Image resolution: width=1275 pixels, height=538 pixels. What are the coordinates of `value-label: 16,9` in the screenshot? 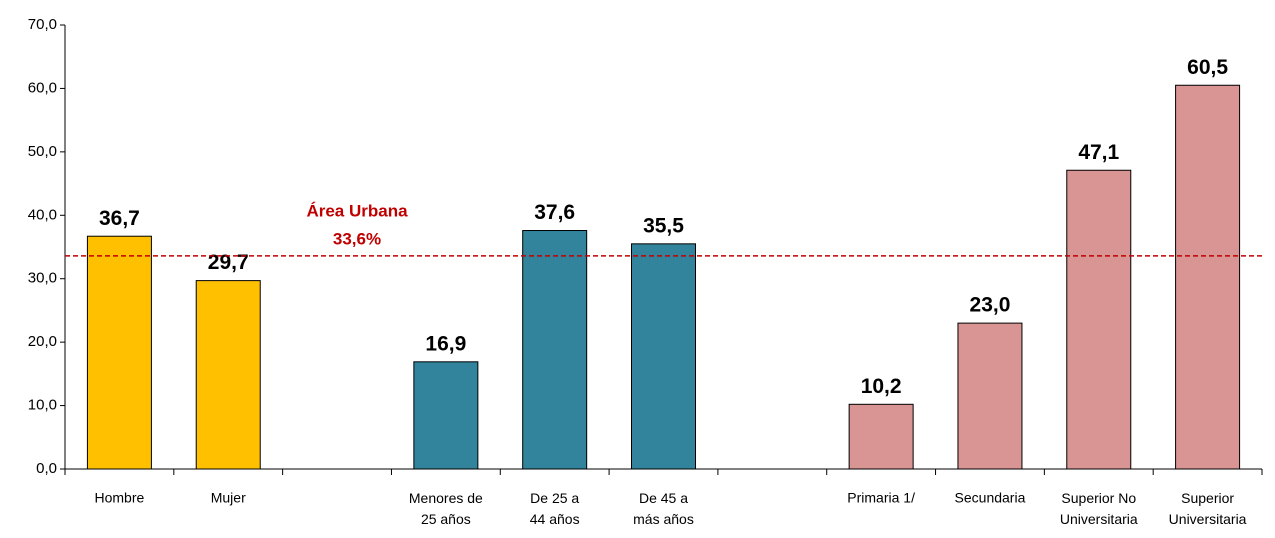 It's located at (445, 343).